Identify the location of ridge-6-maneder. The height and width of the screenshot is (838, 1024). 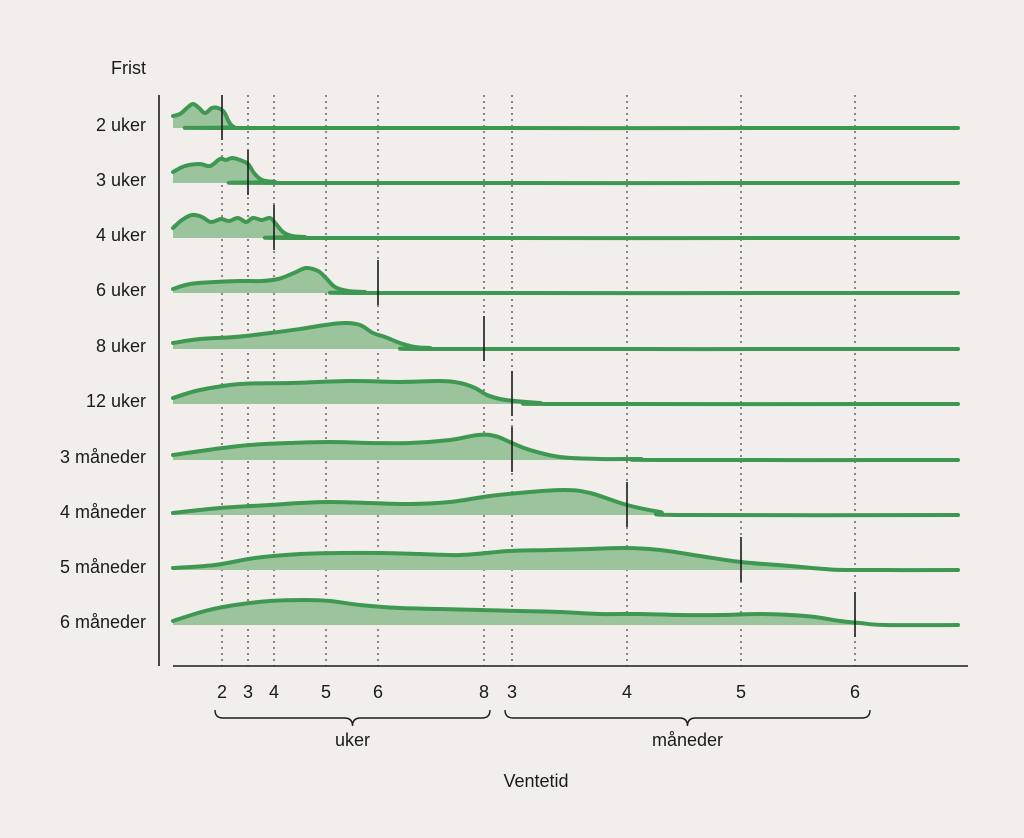
(565, 614).